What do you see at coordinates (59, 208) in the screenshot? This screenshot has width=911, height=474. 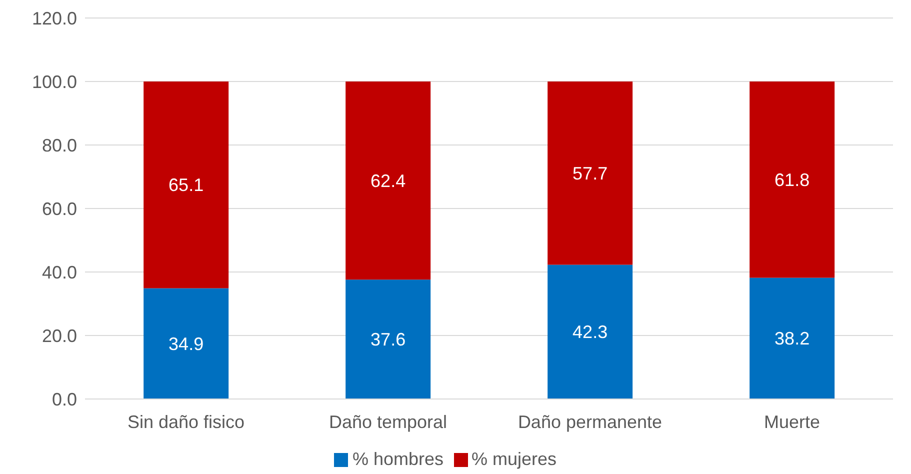 I see `y-tick-label: 60.0` at bounding box center [59, 208].